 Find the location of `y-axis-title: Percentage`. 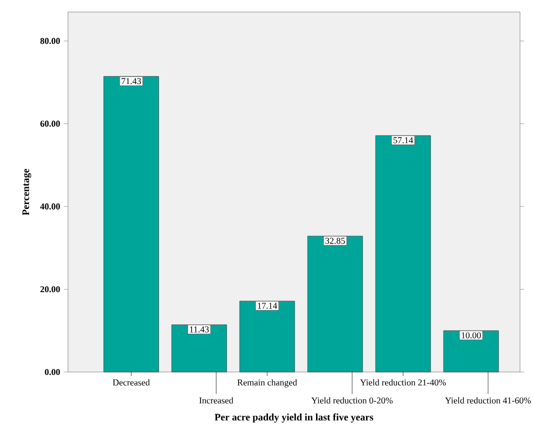

y-axis-title: Percentage is located at coordinates (27, 192).